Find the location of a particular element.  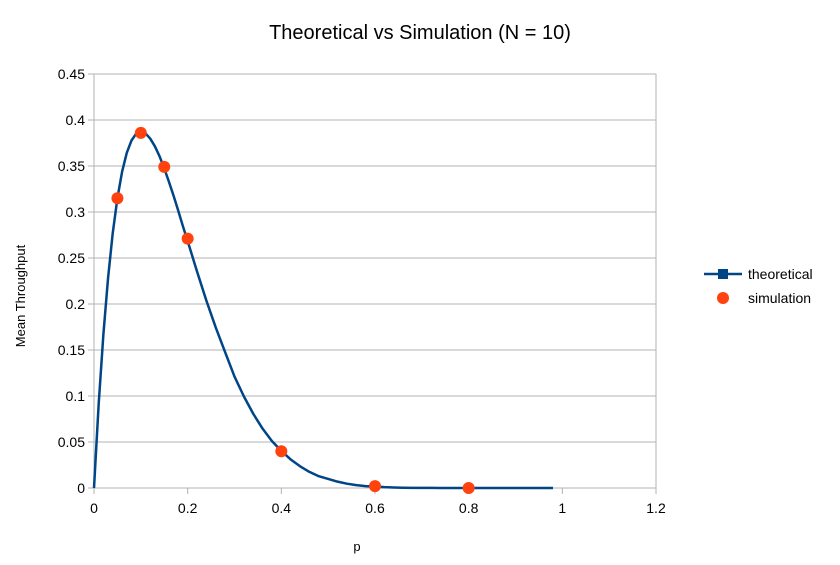

x-tick-label: 1.2 is located at coordinates (656, 508).